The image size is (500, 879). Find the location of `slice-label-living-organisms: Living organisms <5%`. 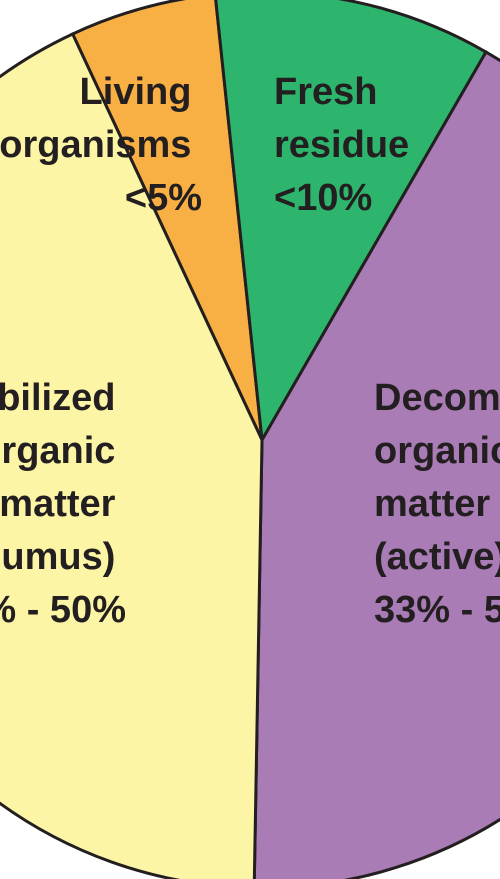

slice-label-living-organisms: Living organisms <5% is located at coordinates (101, 145).